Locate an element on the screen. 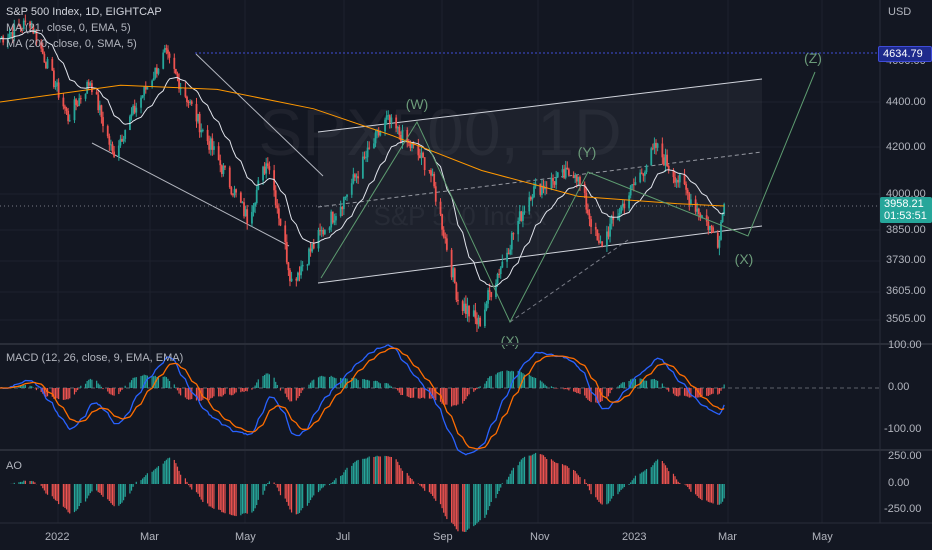 The height and width of the screenshot is (550, 932). current-price-tag: 3958.21 01:53:51 is located at coordinates (906, 210).